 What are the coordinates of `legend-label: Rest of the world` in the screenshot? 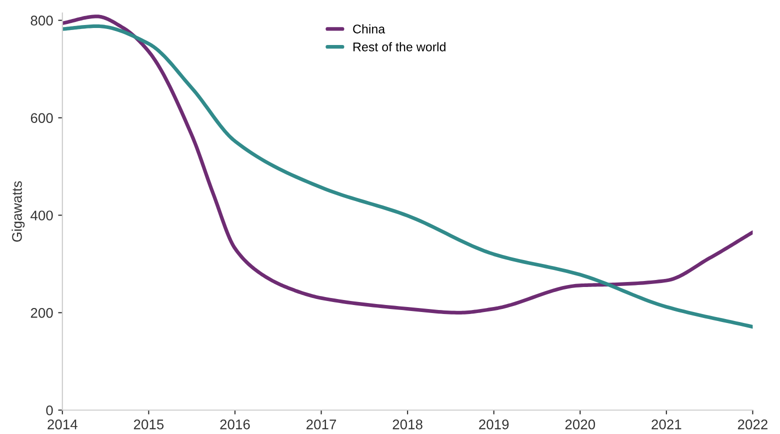 It's located at (399, 47).